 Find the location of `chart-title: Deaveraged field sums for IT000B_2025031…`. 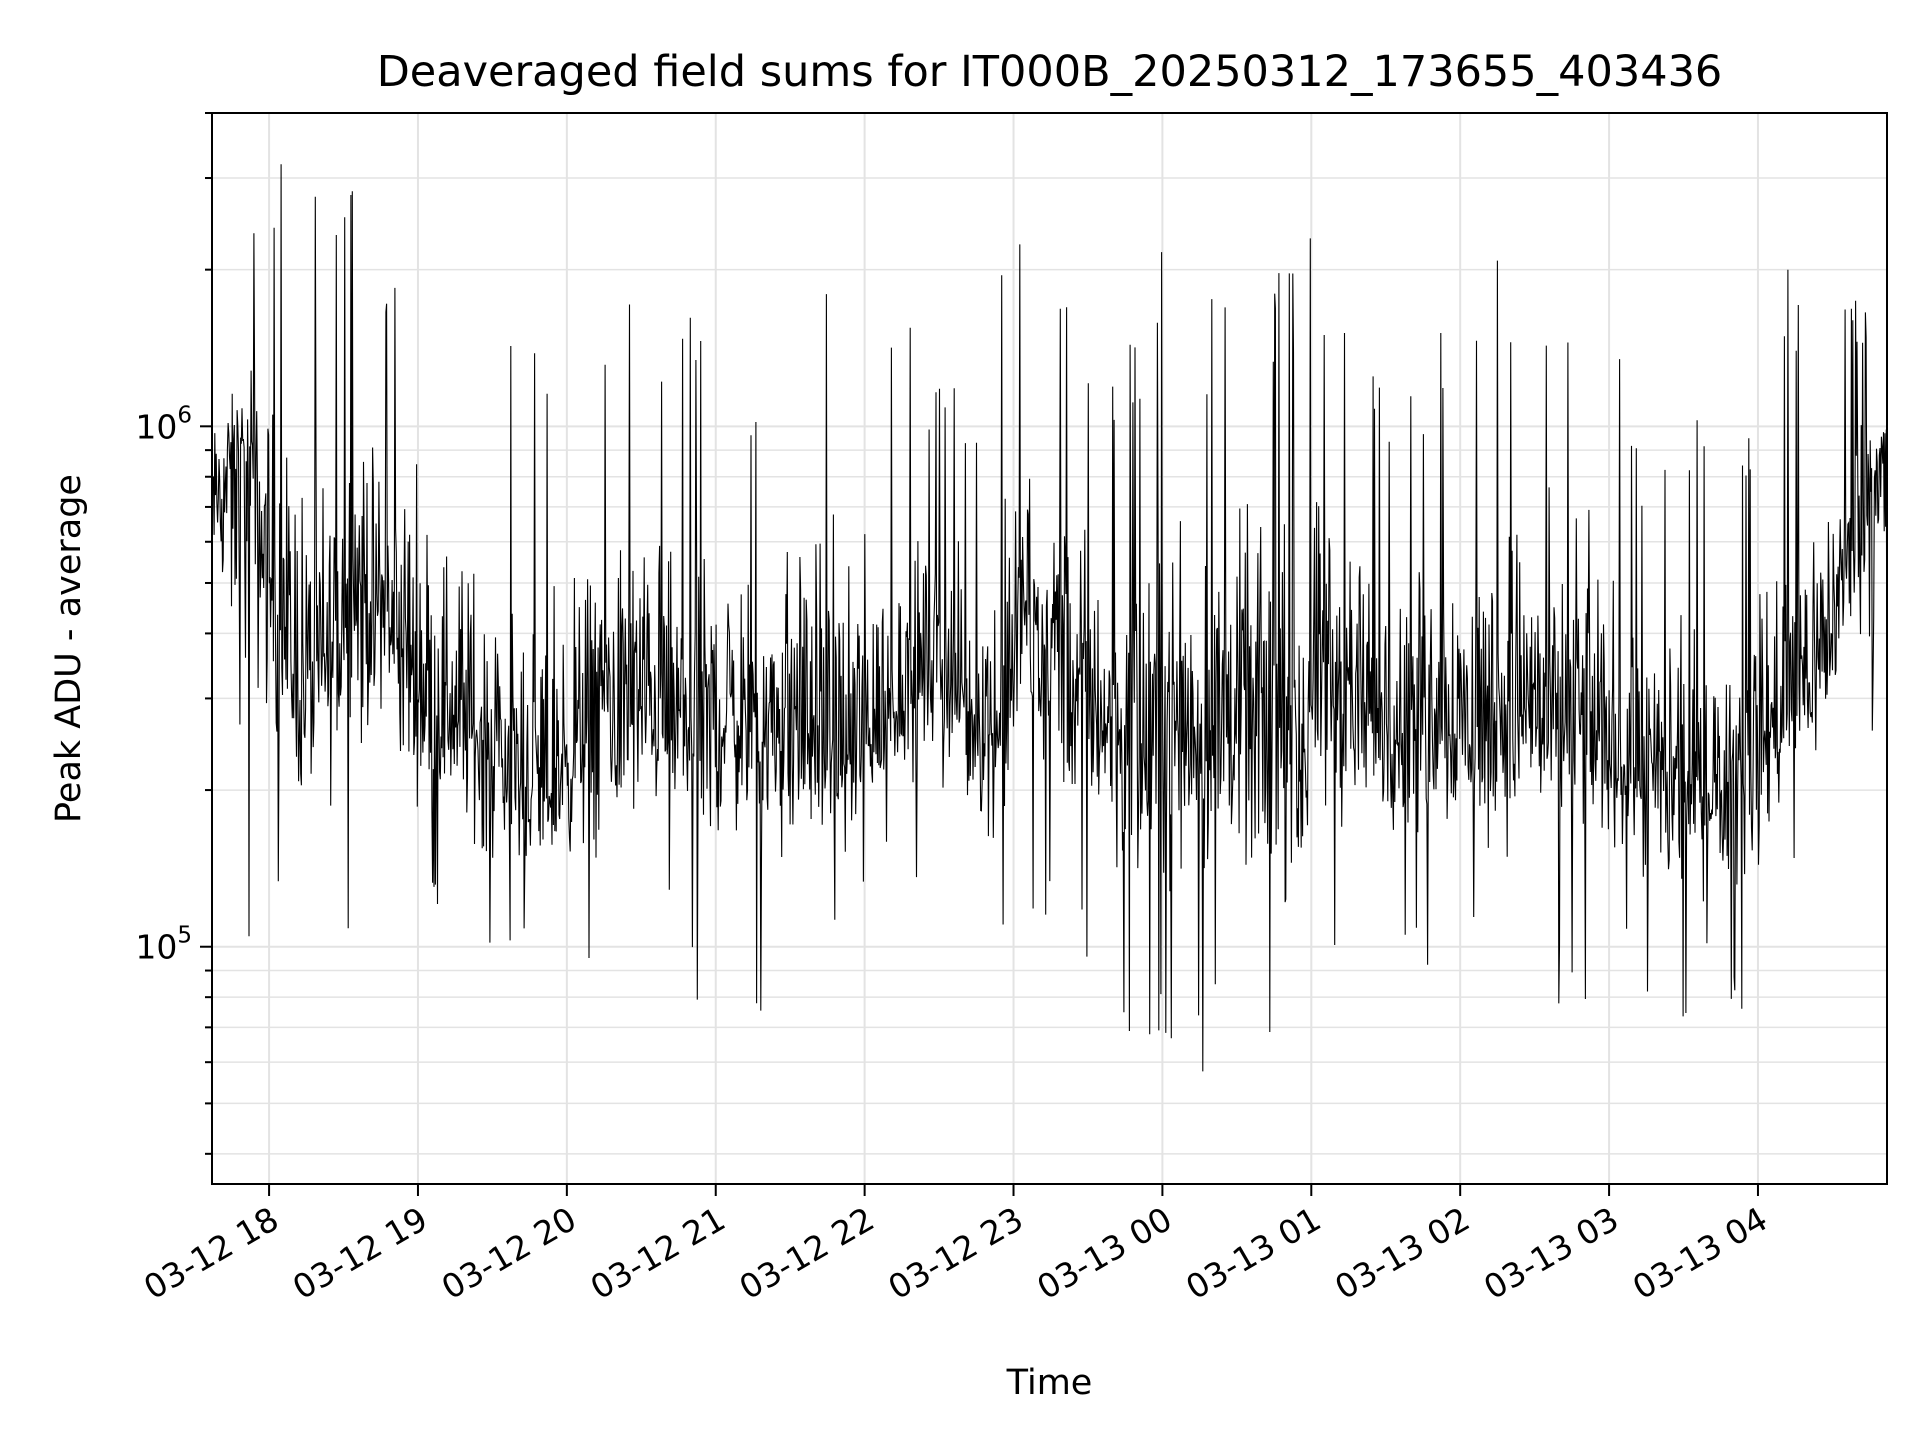

chart-title: Deaveraged field sums for IT000B_2025031… is located at coordinates (1050, 72).